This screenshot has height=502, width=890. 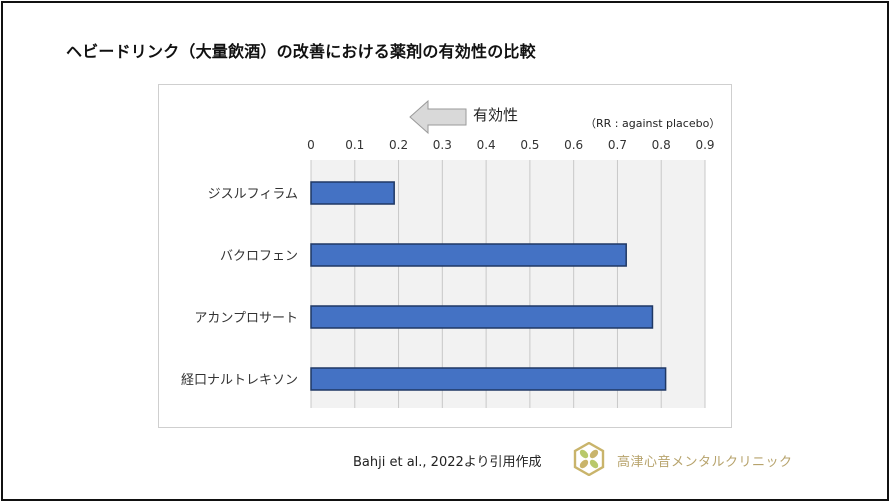 What do you see at coordinates (617, 145) in the screenshot?
I see `x-tick-label: 0.7` at bounding box center [617, 145].